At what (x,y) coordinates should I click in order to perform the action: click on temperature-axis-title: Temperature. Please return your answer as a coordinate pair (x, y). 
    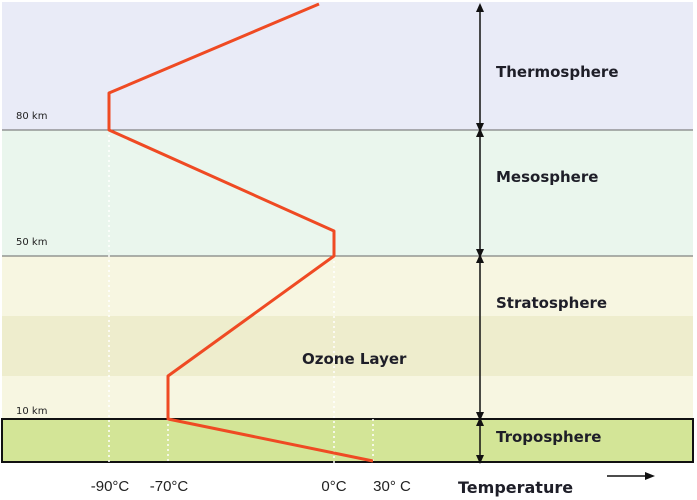
    Looking at the image, I should click on (515, 487).